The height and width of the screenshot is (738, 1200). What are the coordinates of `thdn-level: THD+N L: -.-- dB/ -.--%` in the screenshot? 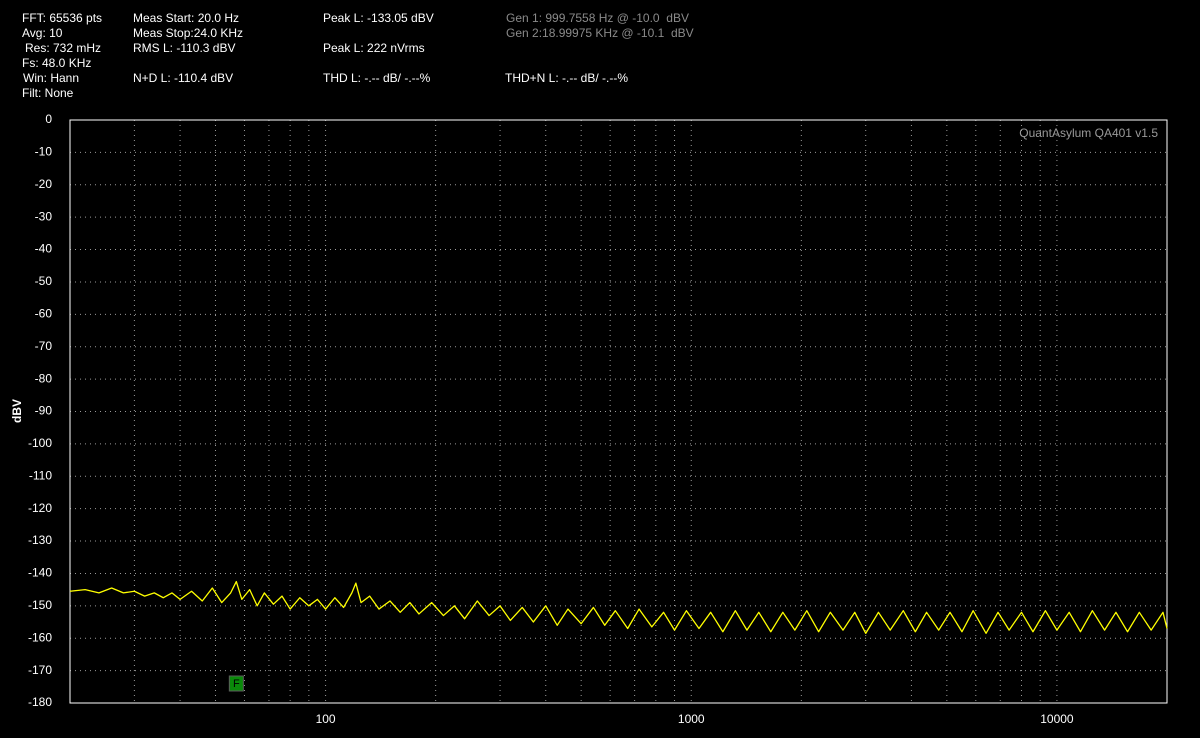 It's located at (567, 78).